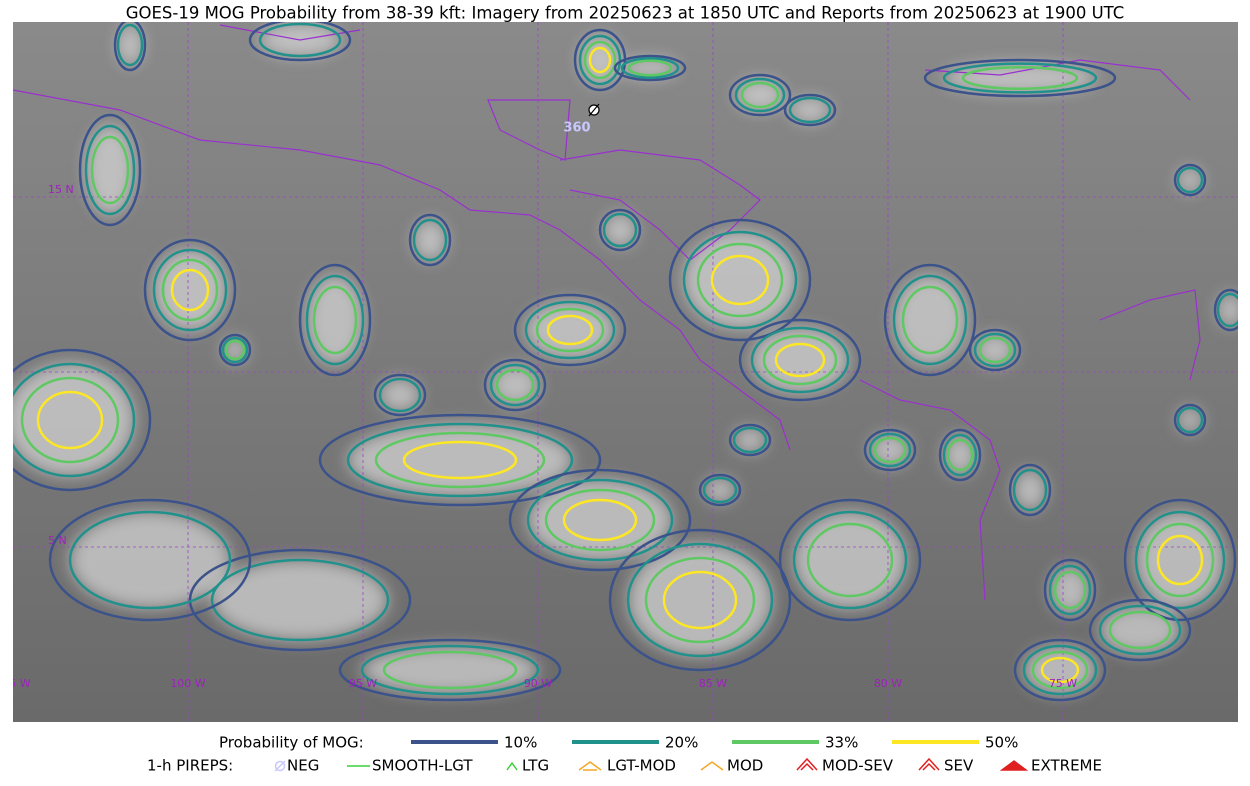 This screenshot has width=1250, height=786. What do you see at coordinates (841, 743) in the screenshot?
I see `legend-label: 33%` at bounding box center [841, 743].